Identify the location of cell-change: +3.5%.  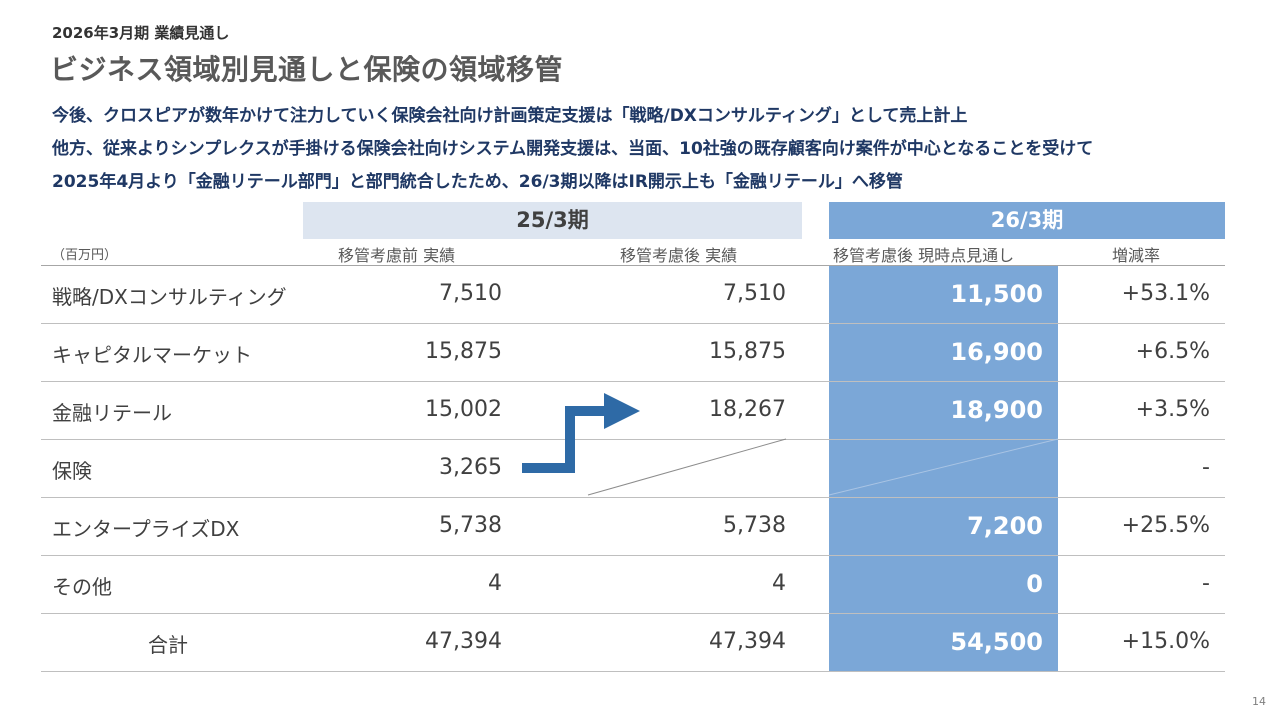
(1172, 409).